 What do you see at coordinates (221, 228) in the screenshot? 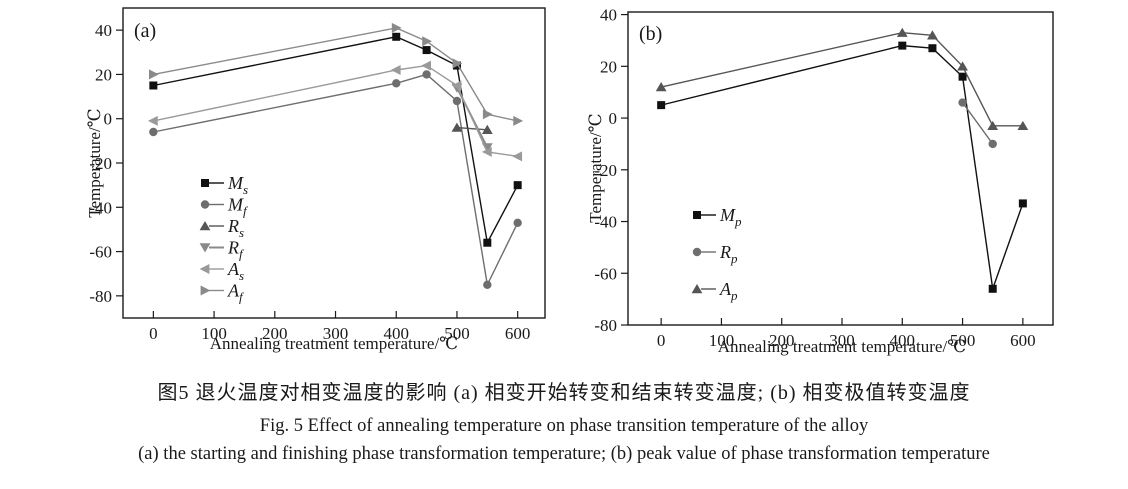
I see `legend-entry-Rs: Rs` at bounding box center [221, 228].